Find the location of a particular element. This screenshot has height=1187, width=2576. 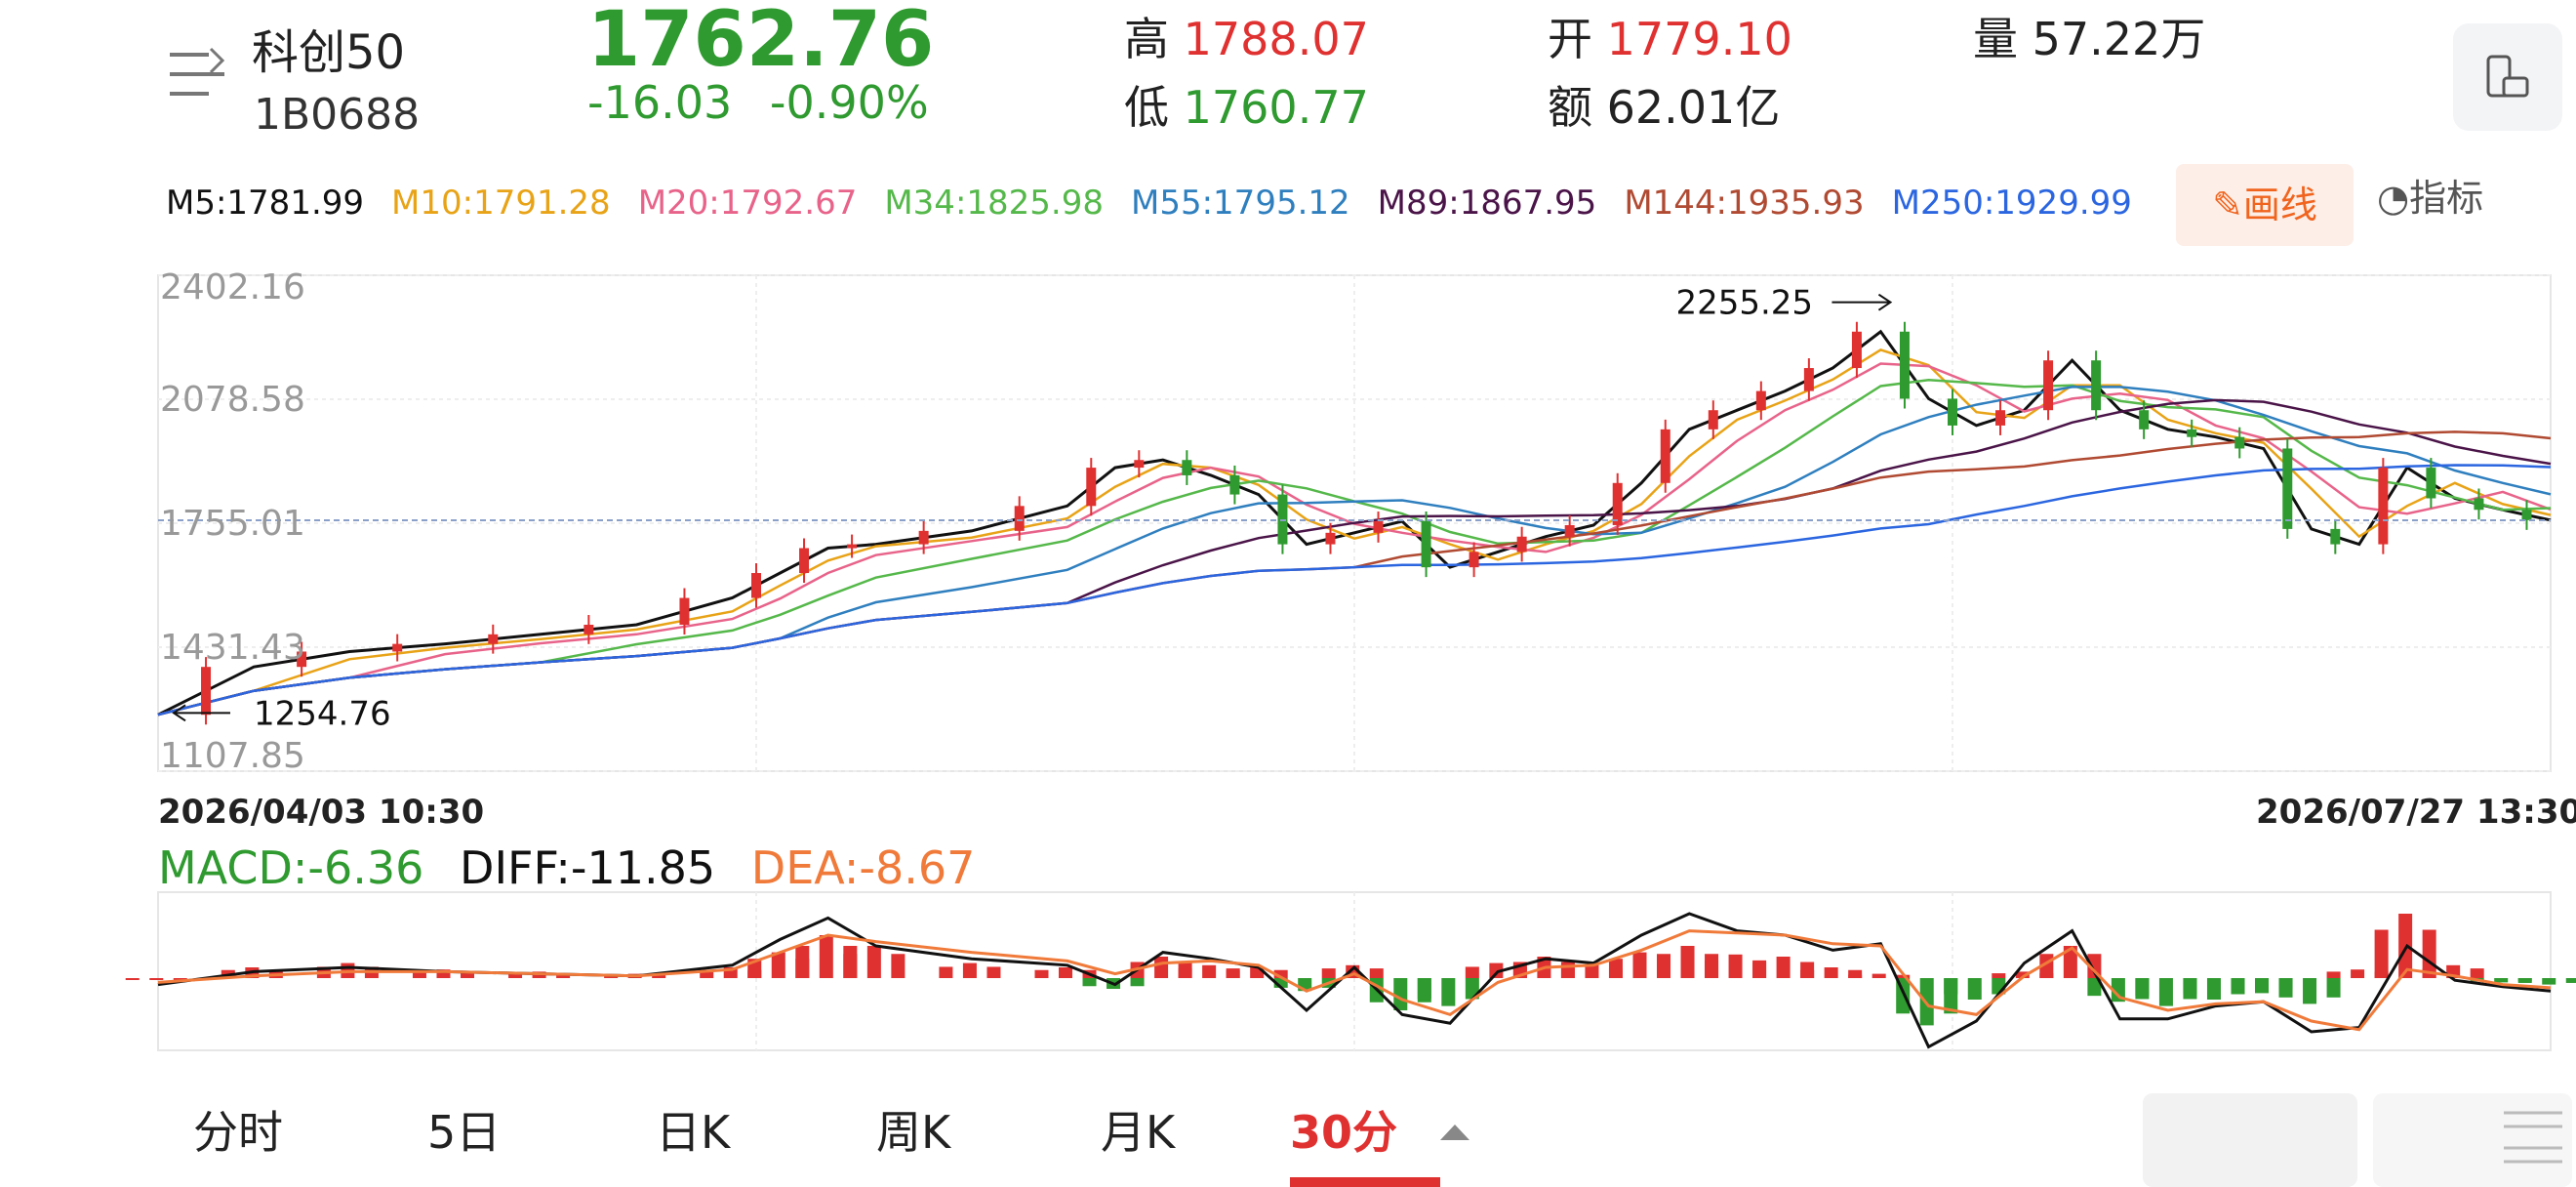

tab-3: 周K is located at coordinates (913, 1132).